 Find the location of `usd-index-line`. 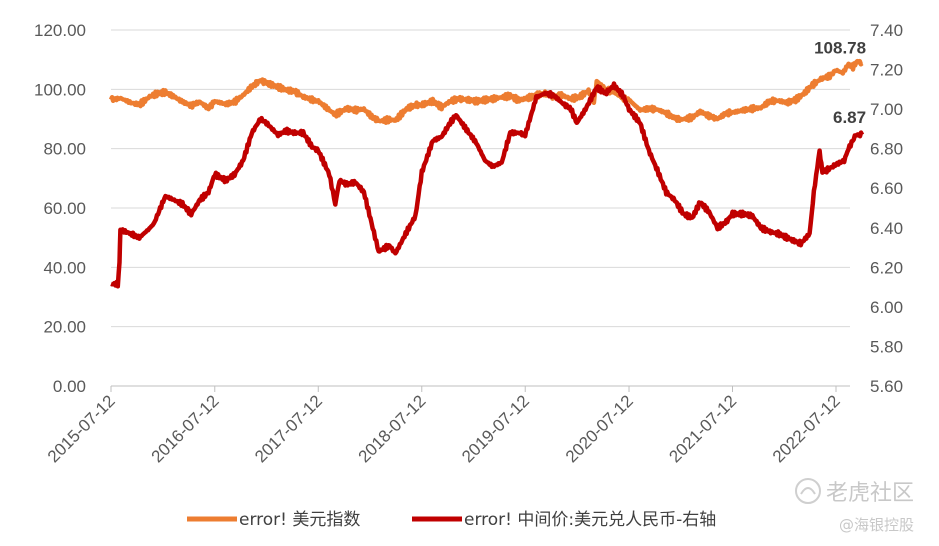

usd-index-line is located at coordinates (486, 91).